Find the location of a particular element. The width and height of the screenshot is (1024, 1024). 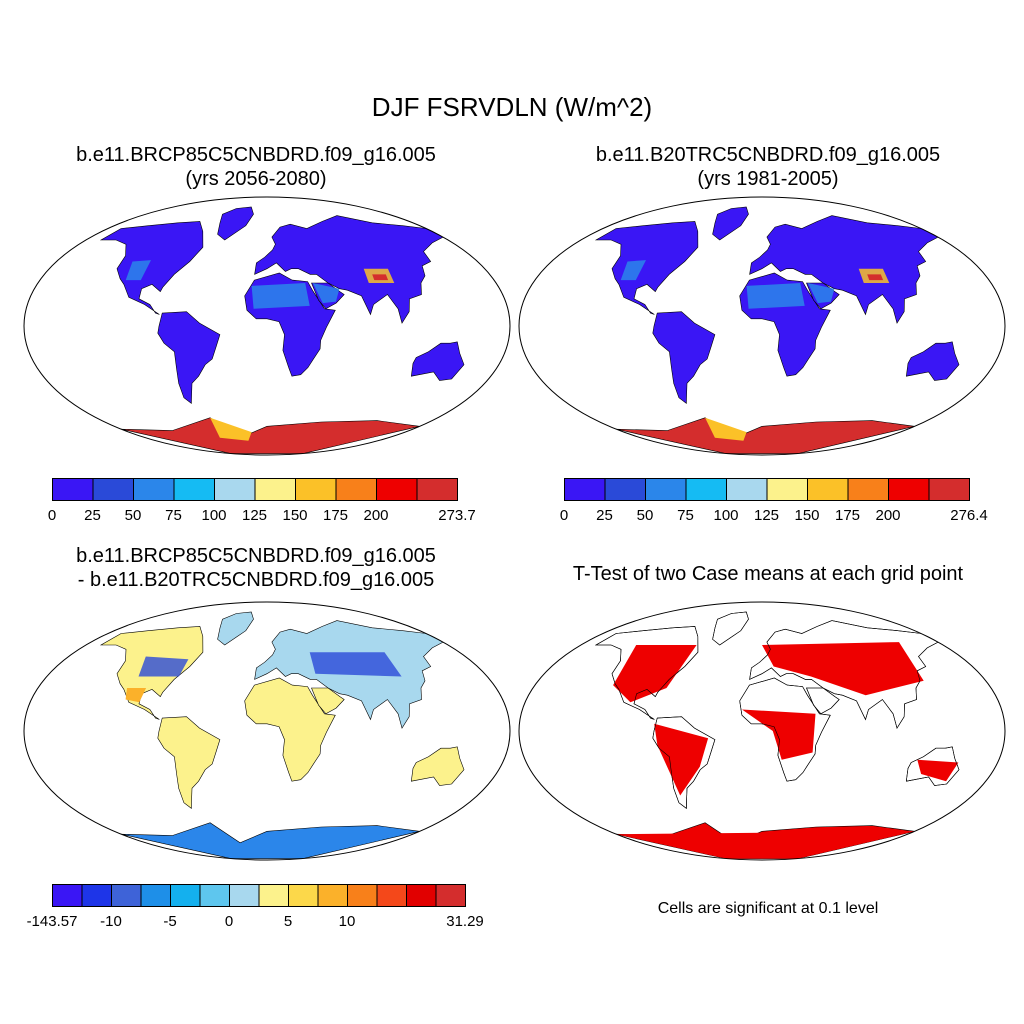

coastline-southAmerica is located at coordinates (684, 762).